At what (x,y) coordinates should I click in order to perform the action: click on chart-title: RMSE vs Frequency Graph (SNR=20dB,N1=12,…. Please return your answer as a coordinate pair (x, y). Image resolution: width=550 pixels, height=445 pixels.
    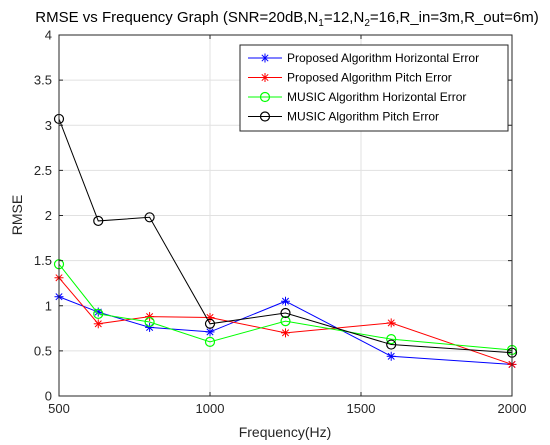
    Looking at the image, I should click on (286, 19).